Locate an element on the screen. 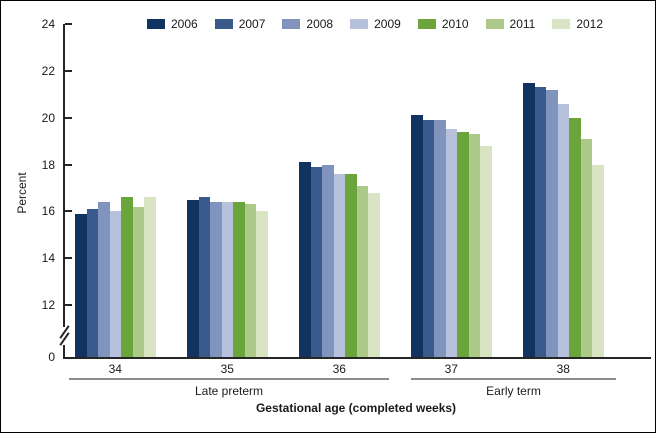  x-tick-label-35: 35 is located at coordinates (227, 369).